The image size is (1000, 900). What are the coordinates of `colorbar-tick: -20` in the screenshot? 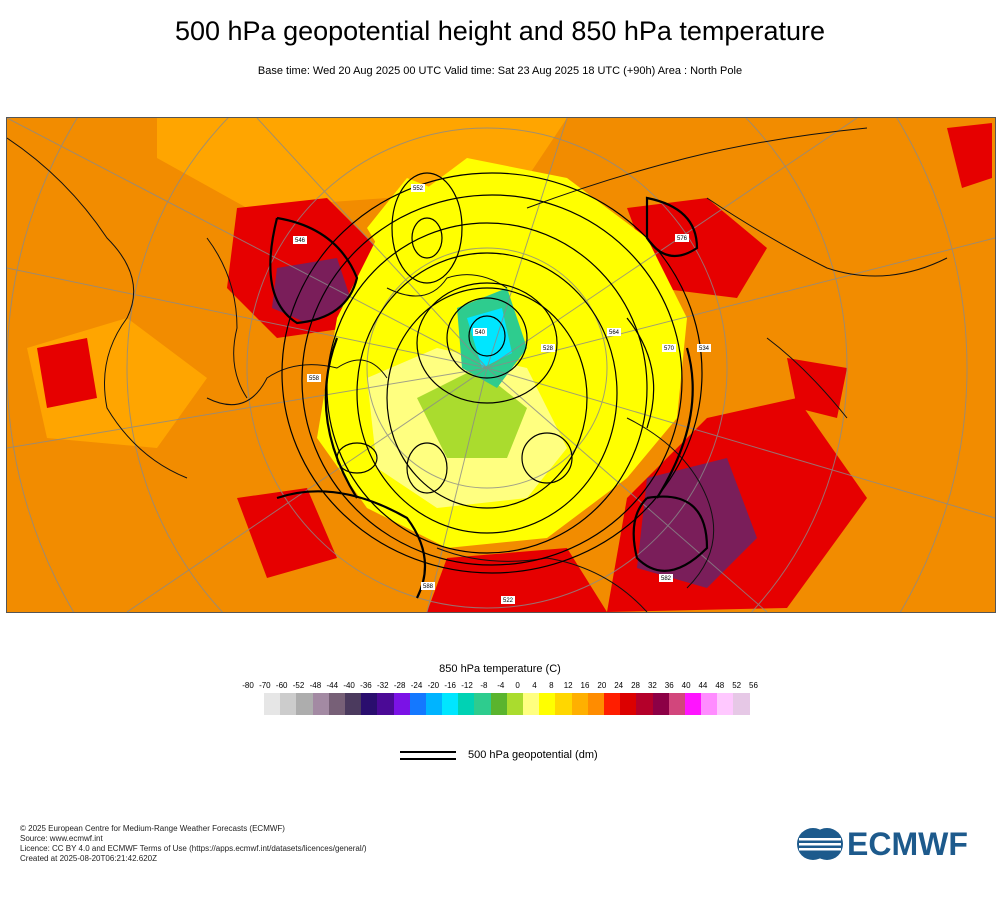 It's located at (433, 685).